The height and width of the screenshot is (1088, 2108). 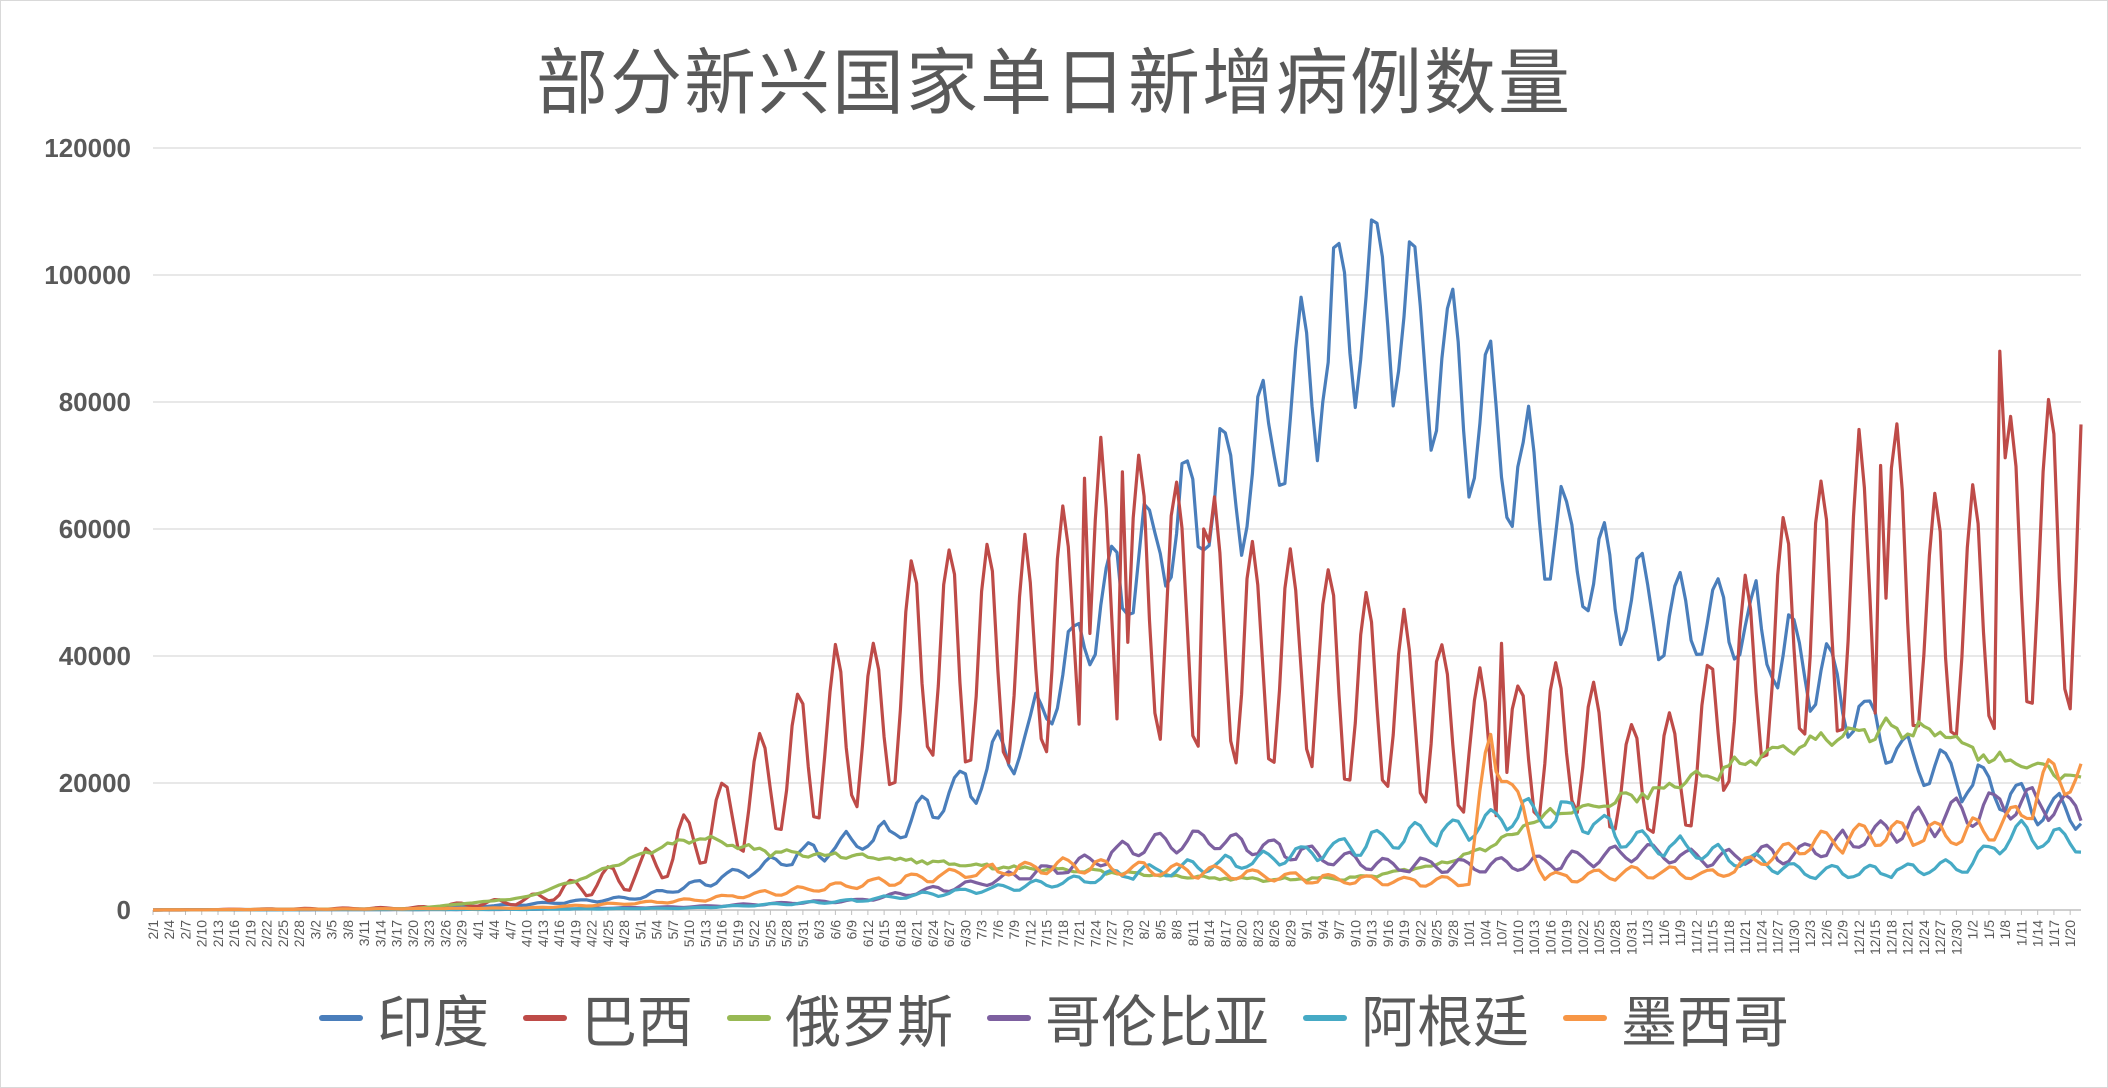 What do you see at coordinates (803, 933) in the screenshot?
I see `x-tick-label: 5/31` at bounding box center [803, 933].